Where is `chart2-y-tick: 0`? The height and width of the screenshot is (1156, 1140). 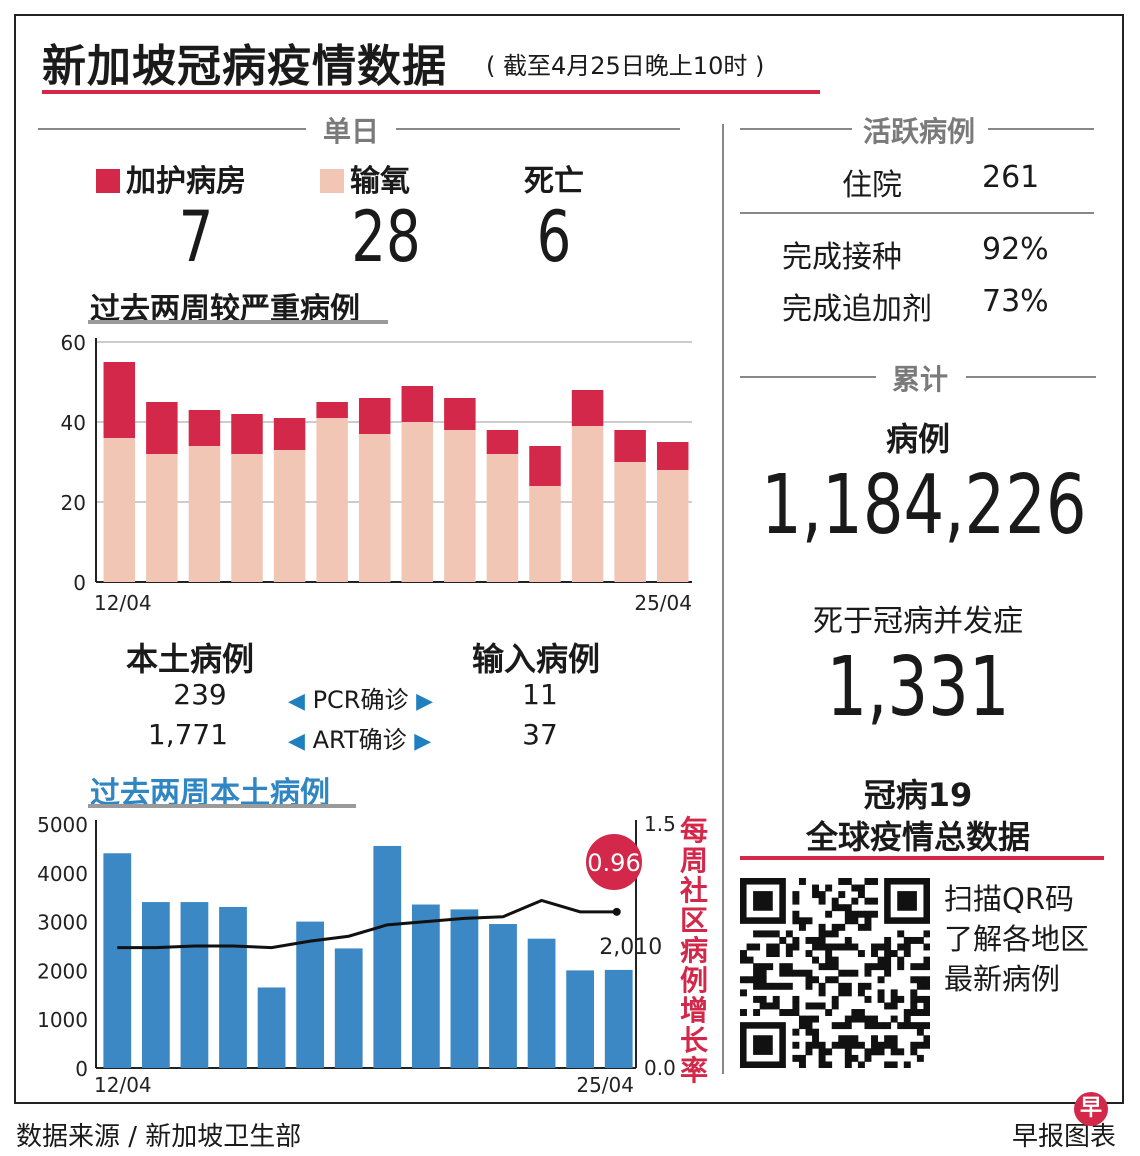
chart2-y-tick: 0 is located at coordinates (81, 1069).